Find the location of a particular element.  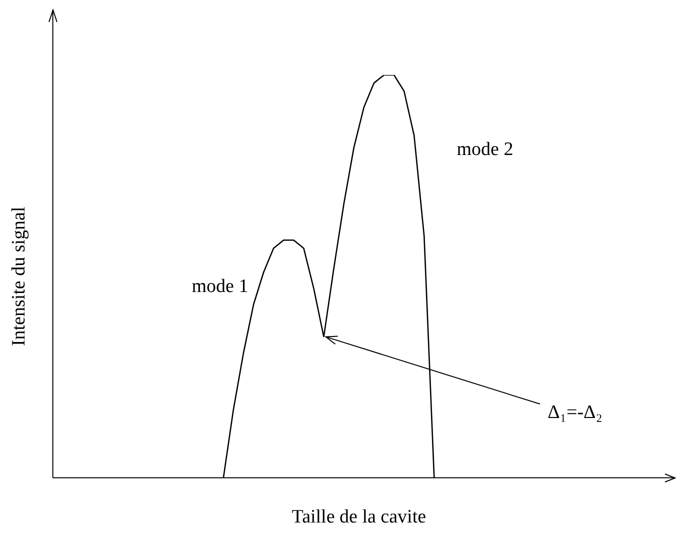

annotation: mode 2 is located at coordinates (485, 149).